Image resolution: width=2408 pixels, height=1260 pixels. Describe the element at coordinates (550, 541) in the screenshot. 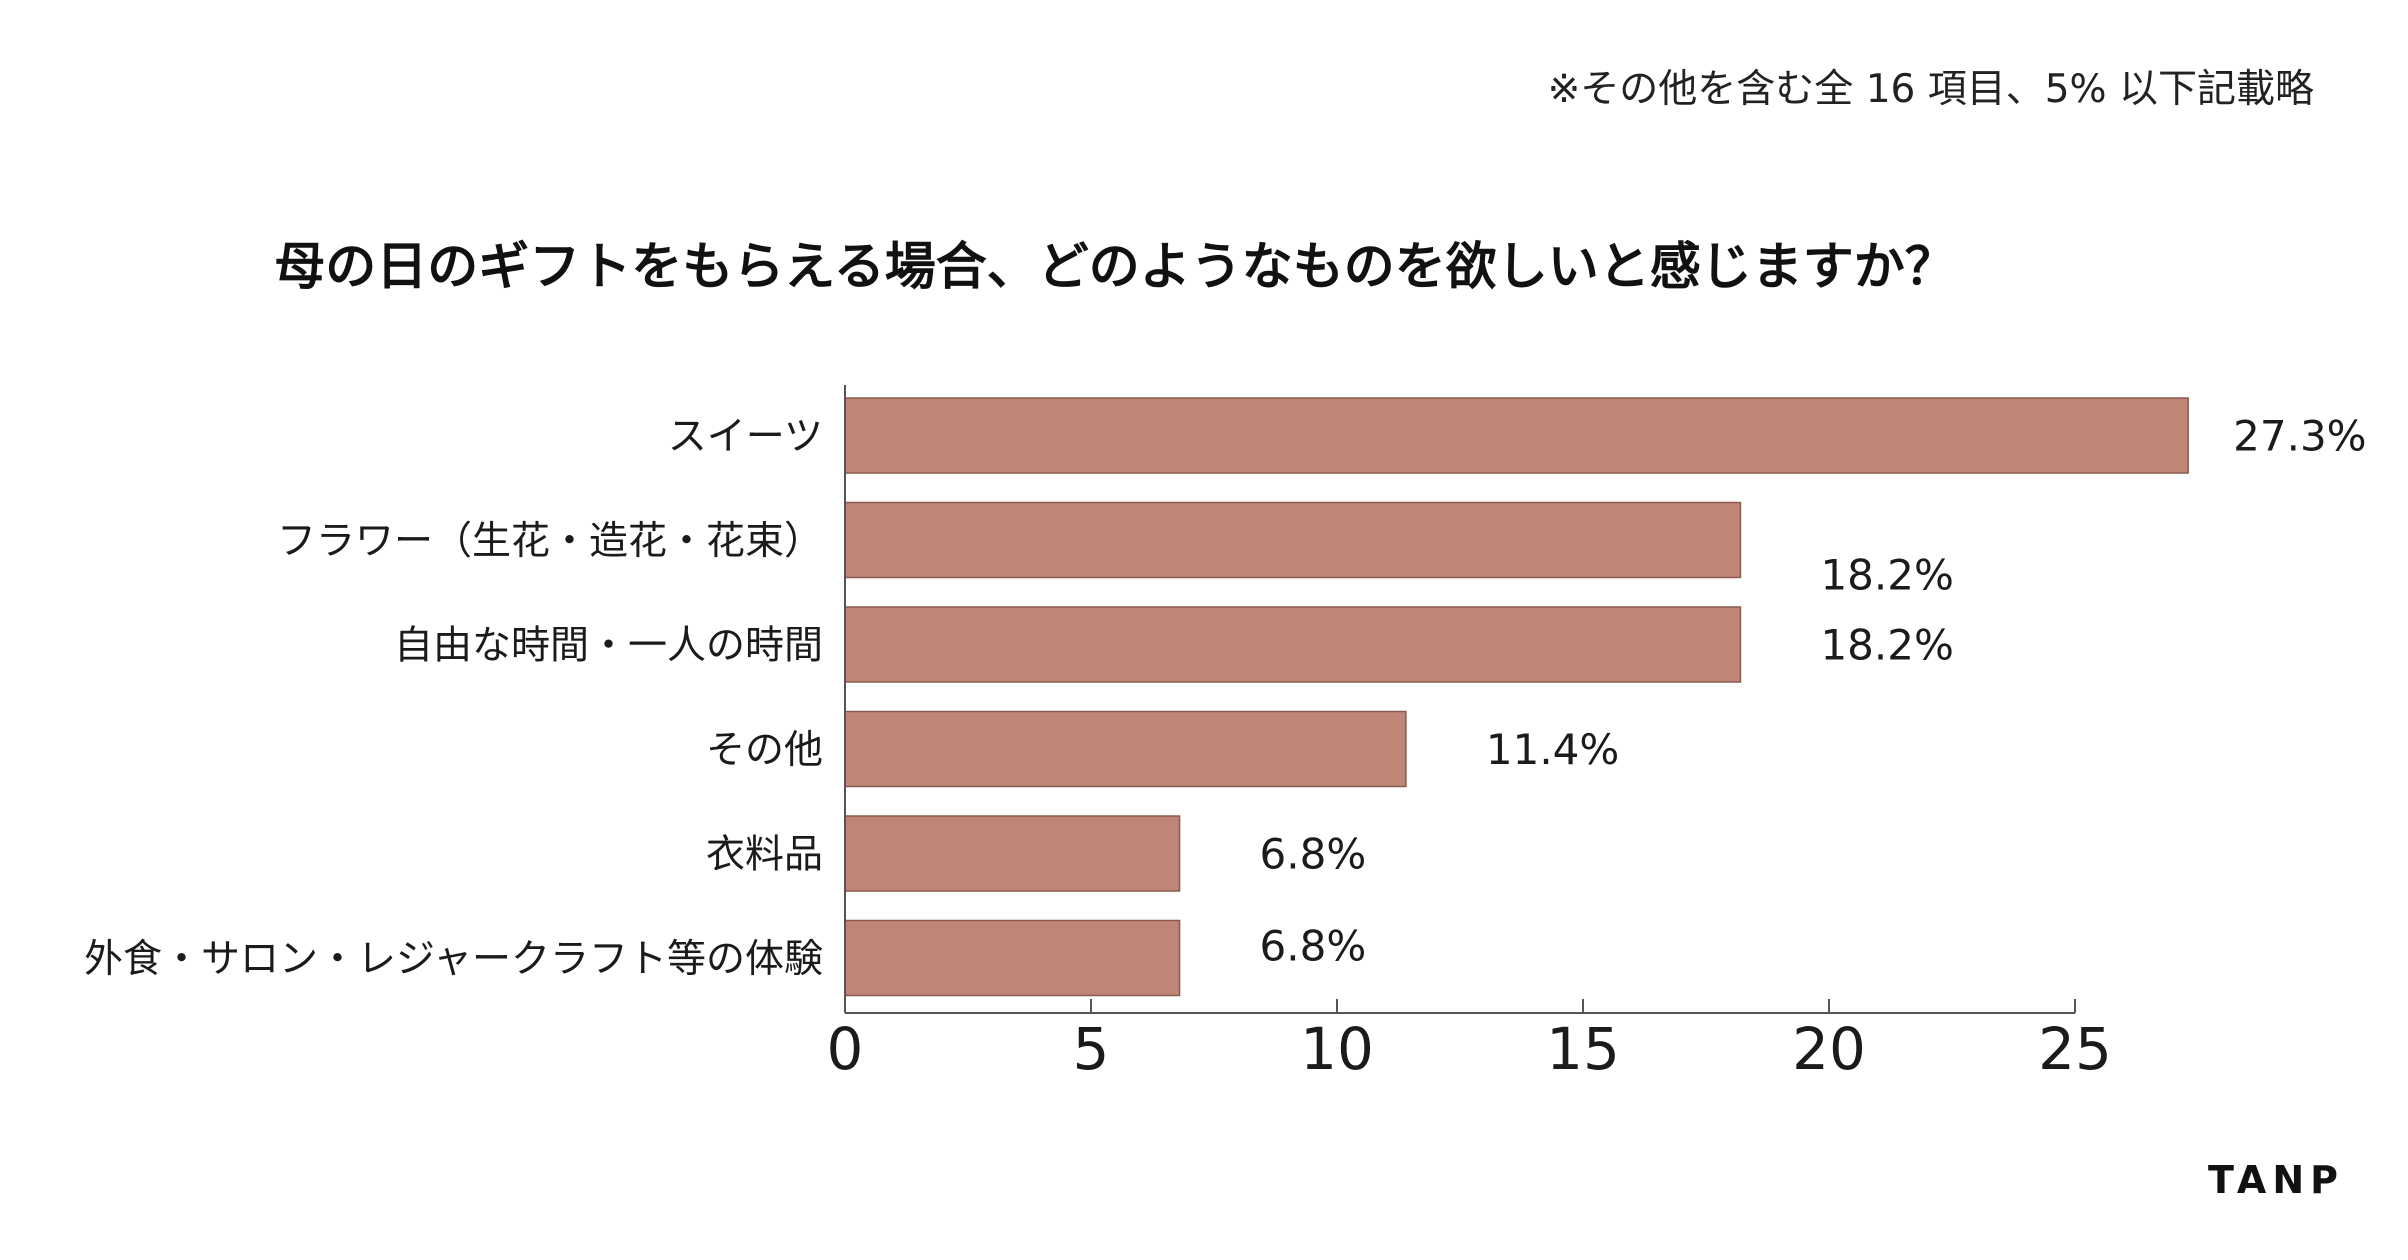

I see `category-label: フラワー（生花・造花・花束）` at that location.